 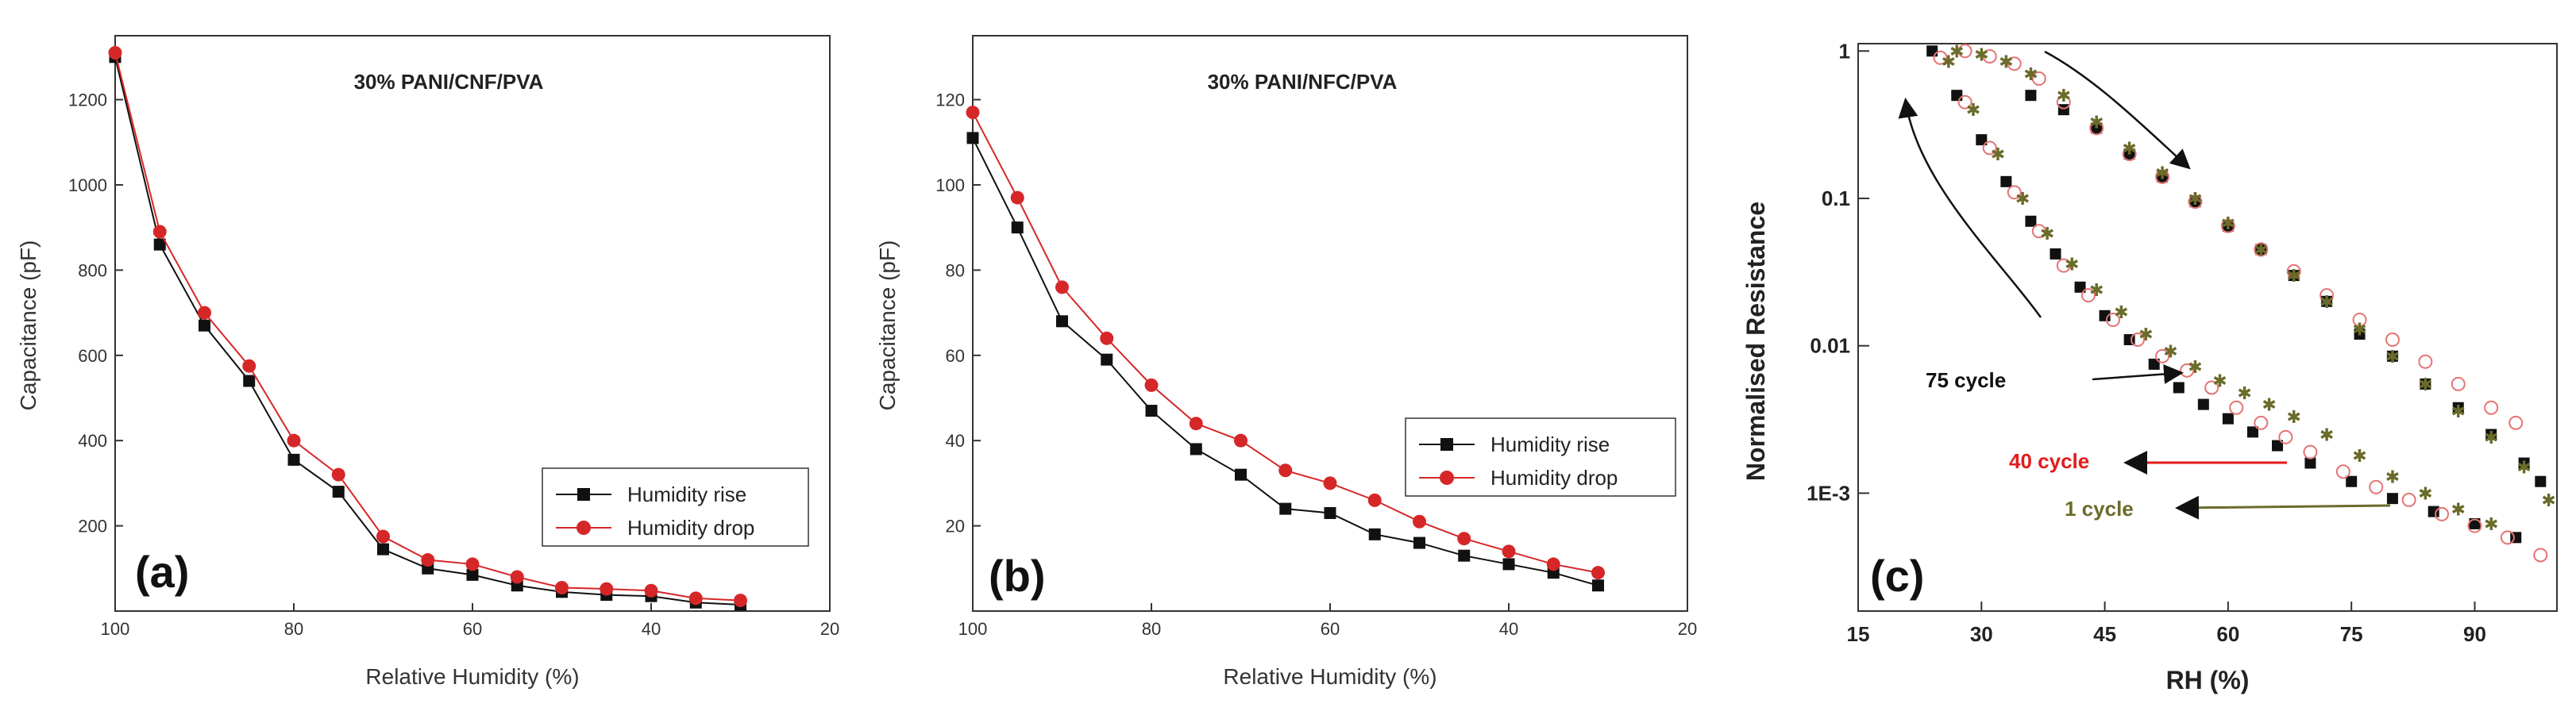 I want to click on panel-b-y-tick-label-5: 120, so click(x=950, y=100).